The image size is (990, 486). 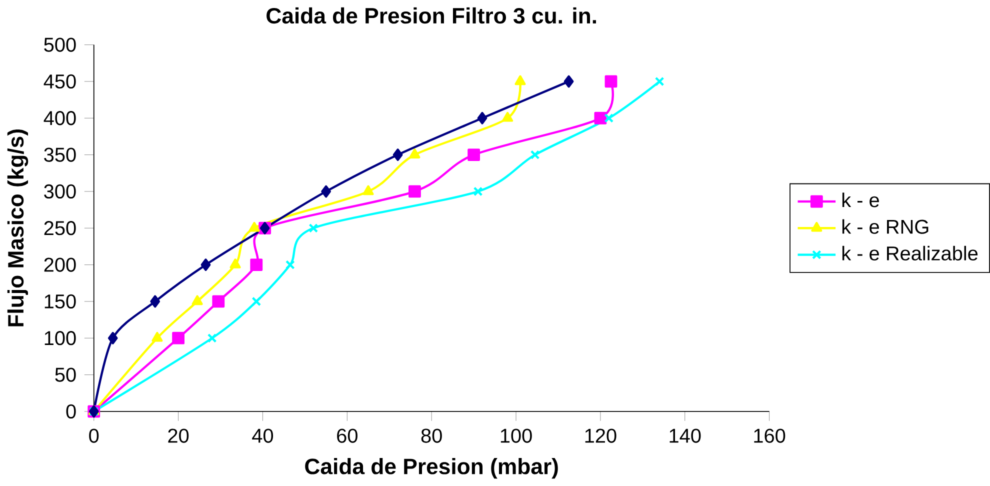 What do you see at coordinates (860, 200) in the screenshot?
I see `legend-label: k - e` at bounding box center [860, 200].